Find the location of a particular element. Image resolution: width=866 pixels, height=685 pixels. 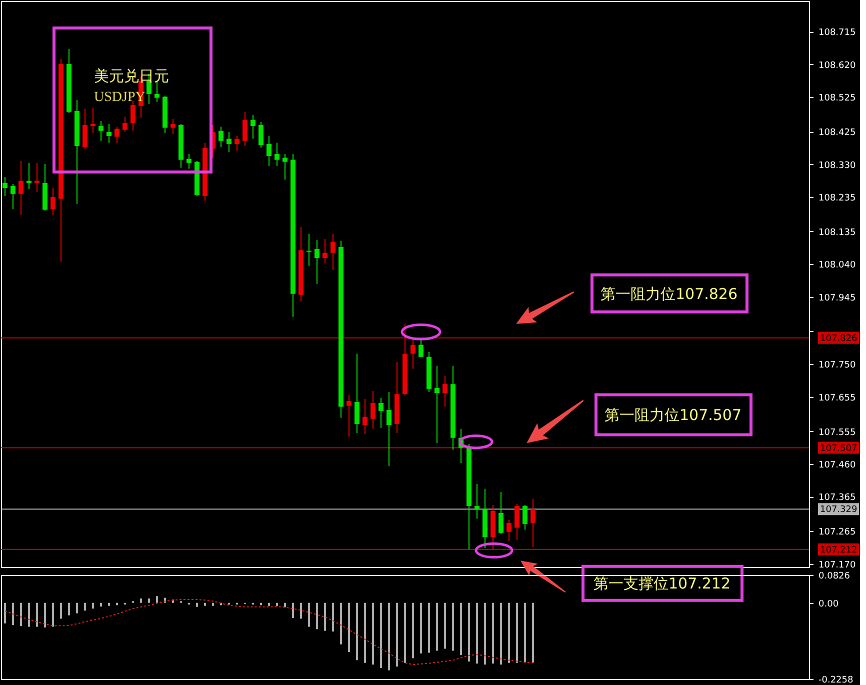

y-tick-label: 108.040 is located at coordinates (837, 265).